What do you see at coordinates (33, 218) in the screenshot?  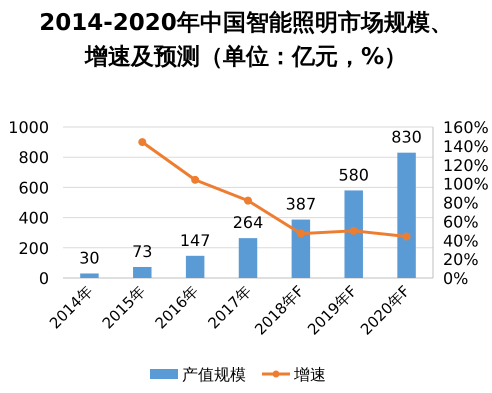 I see `y-tick-label: 400` at bounding box center [33, 218].